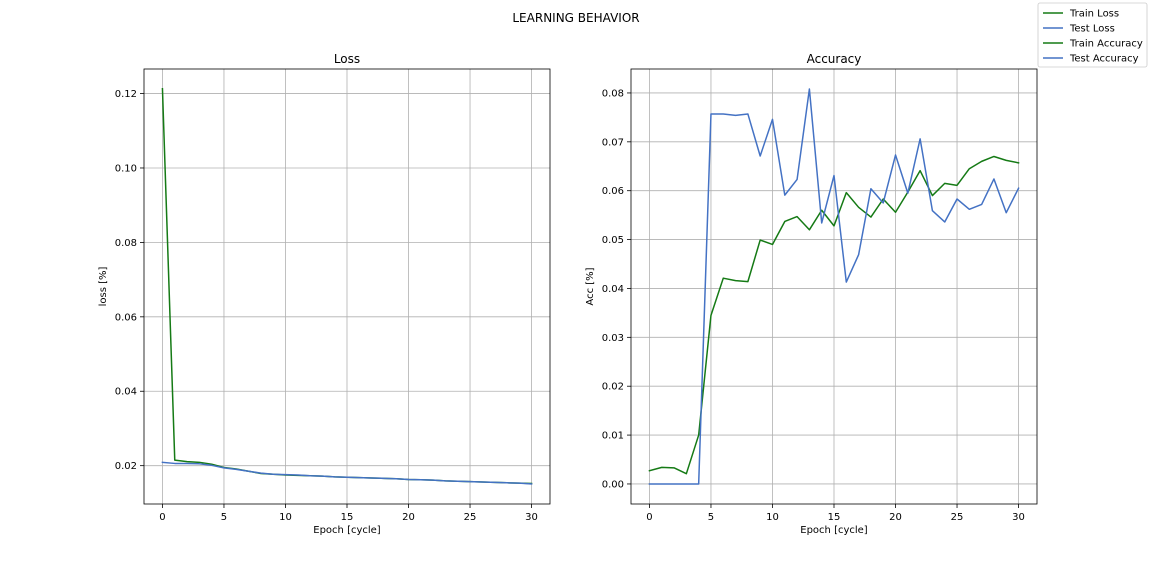 This screenshot has height=576, width=1152. I want to click on figure-title: LEARNING BEHAVIOR, so click(575, 18).